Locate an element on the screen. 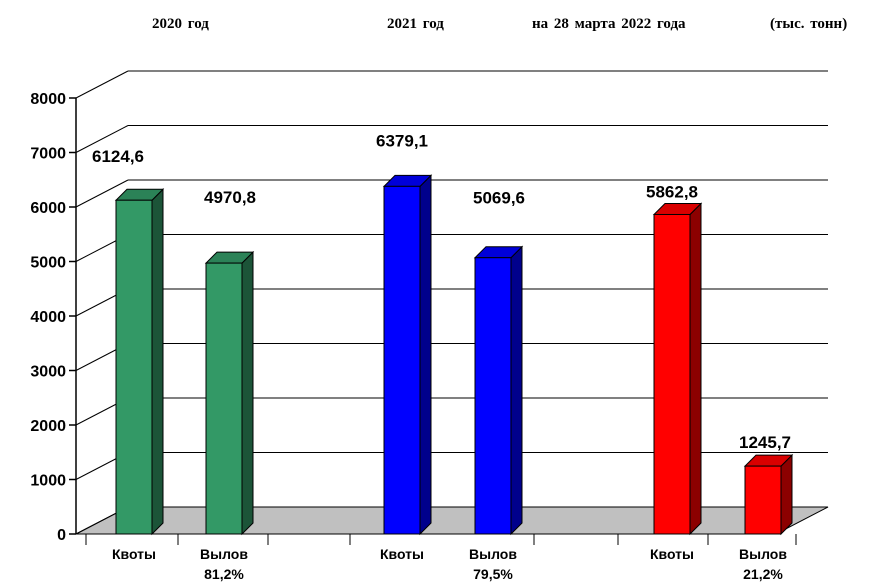  y-tick-label: 5000 is located at coordinates (48, 263).